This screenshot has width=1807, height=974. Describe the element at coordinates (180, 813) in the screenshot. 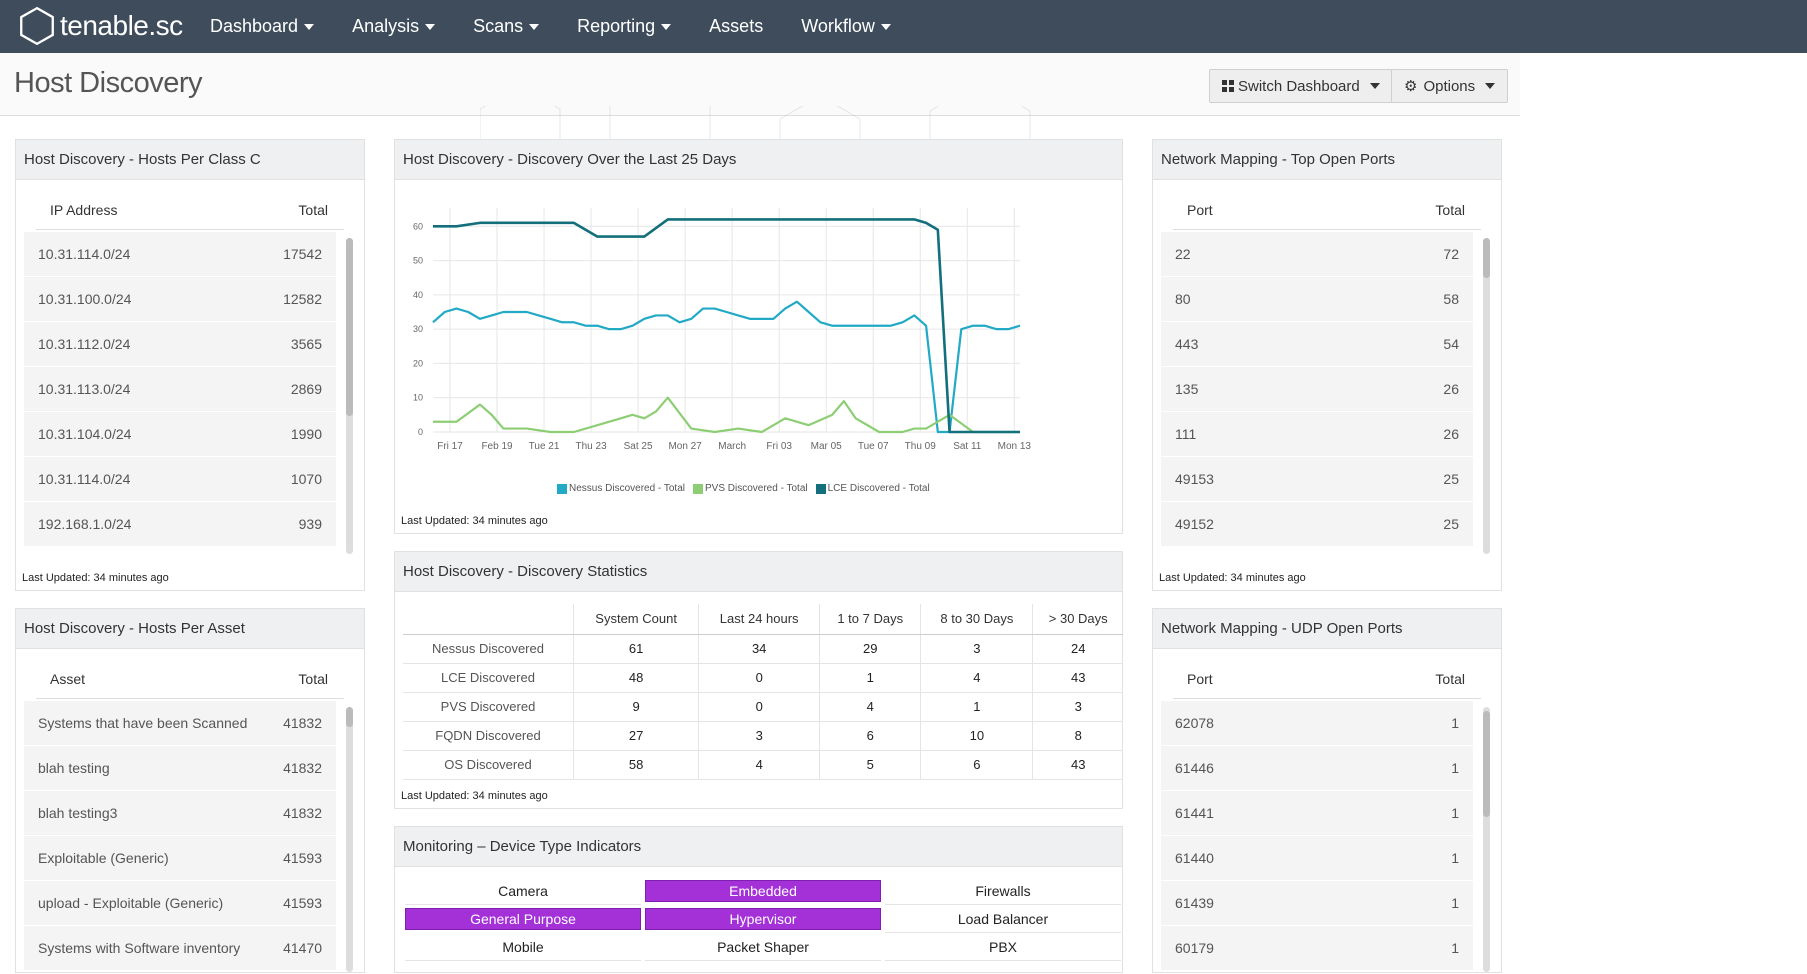

I see `table-row: blah testing3 41832` at that location.